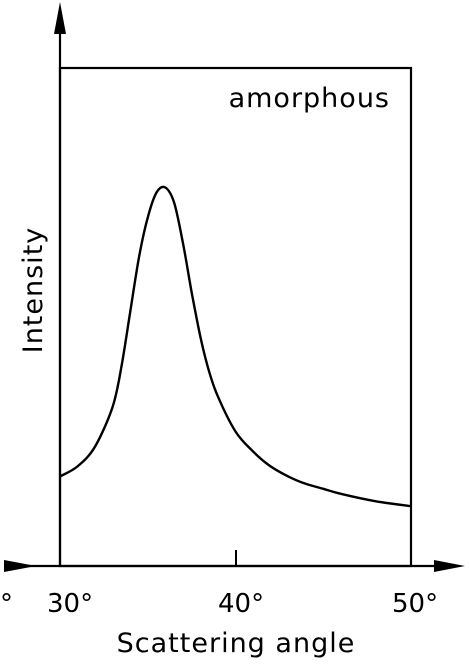 This screenshot has width=469, height=665. What do you see at coordinates (70, 604) in the screenshot?
I see `x-tick-label-30: 30°` at bounding box center [70, 604].